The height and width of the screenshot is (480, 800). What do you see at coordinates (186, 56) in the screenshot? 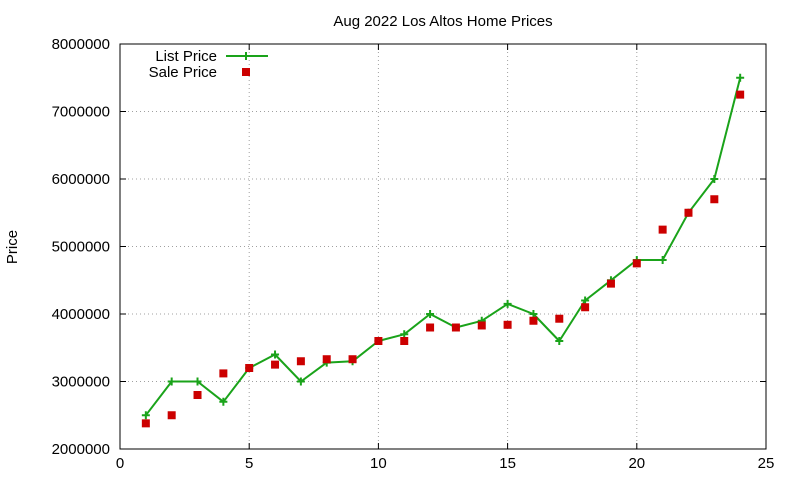
I see `legend-label-list-price: List Price` at bounding box center [186, 56].